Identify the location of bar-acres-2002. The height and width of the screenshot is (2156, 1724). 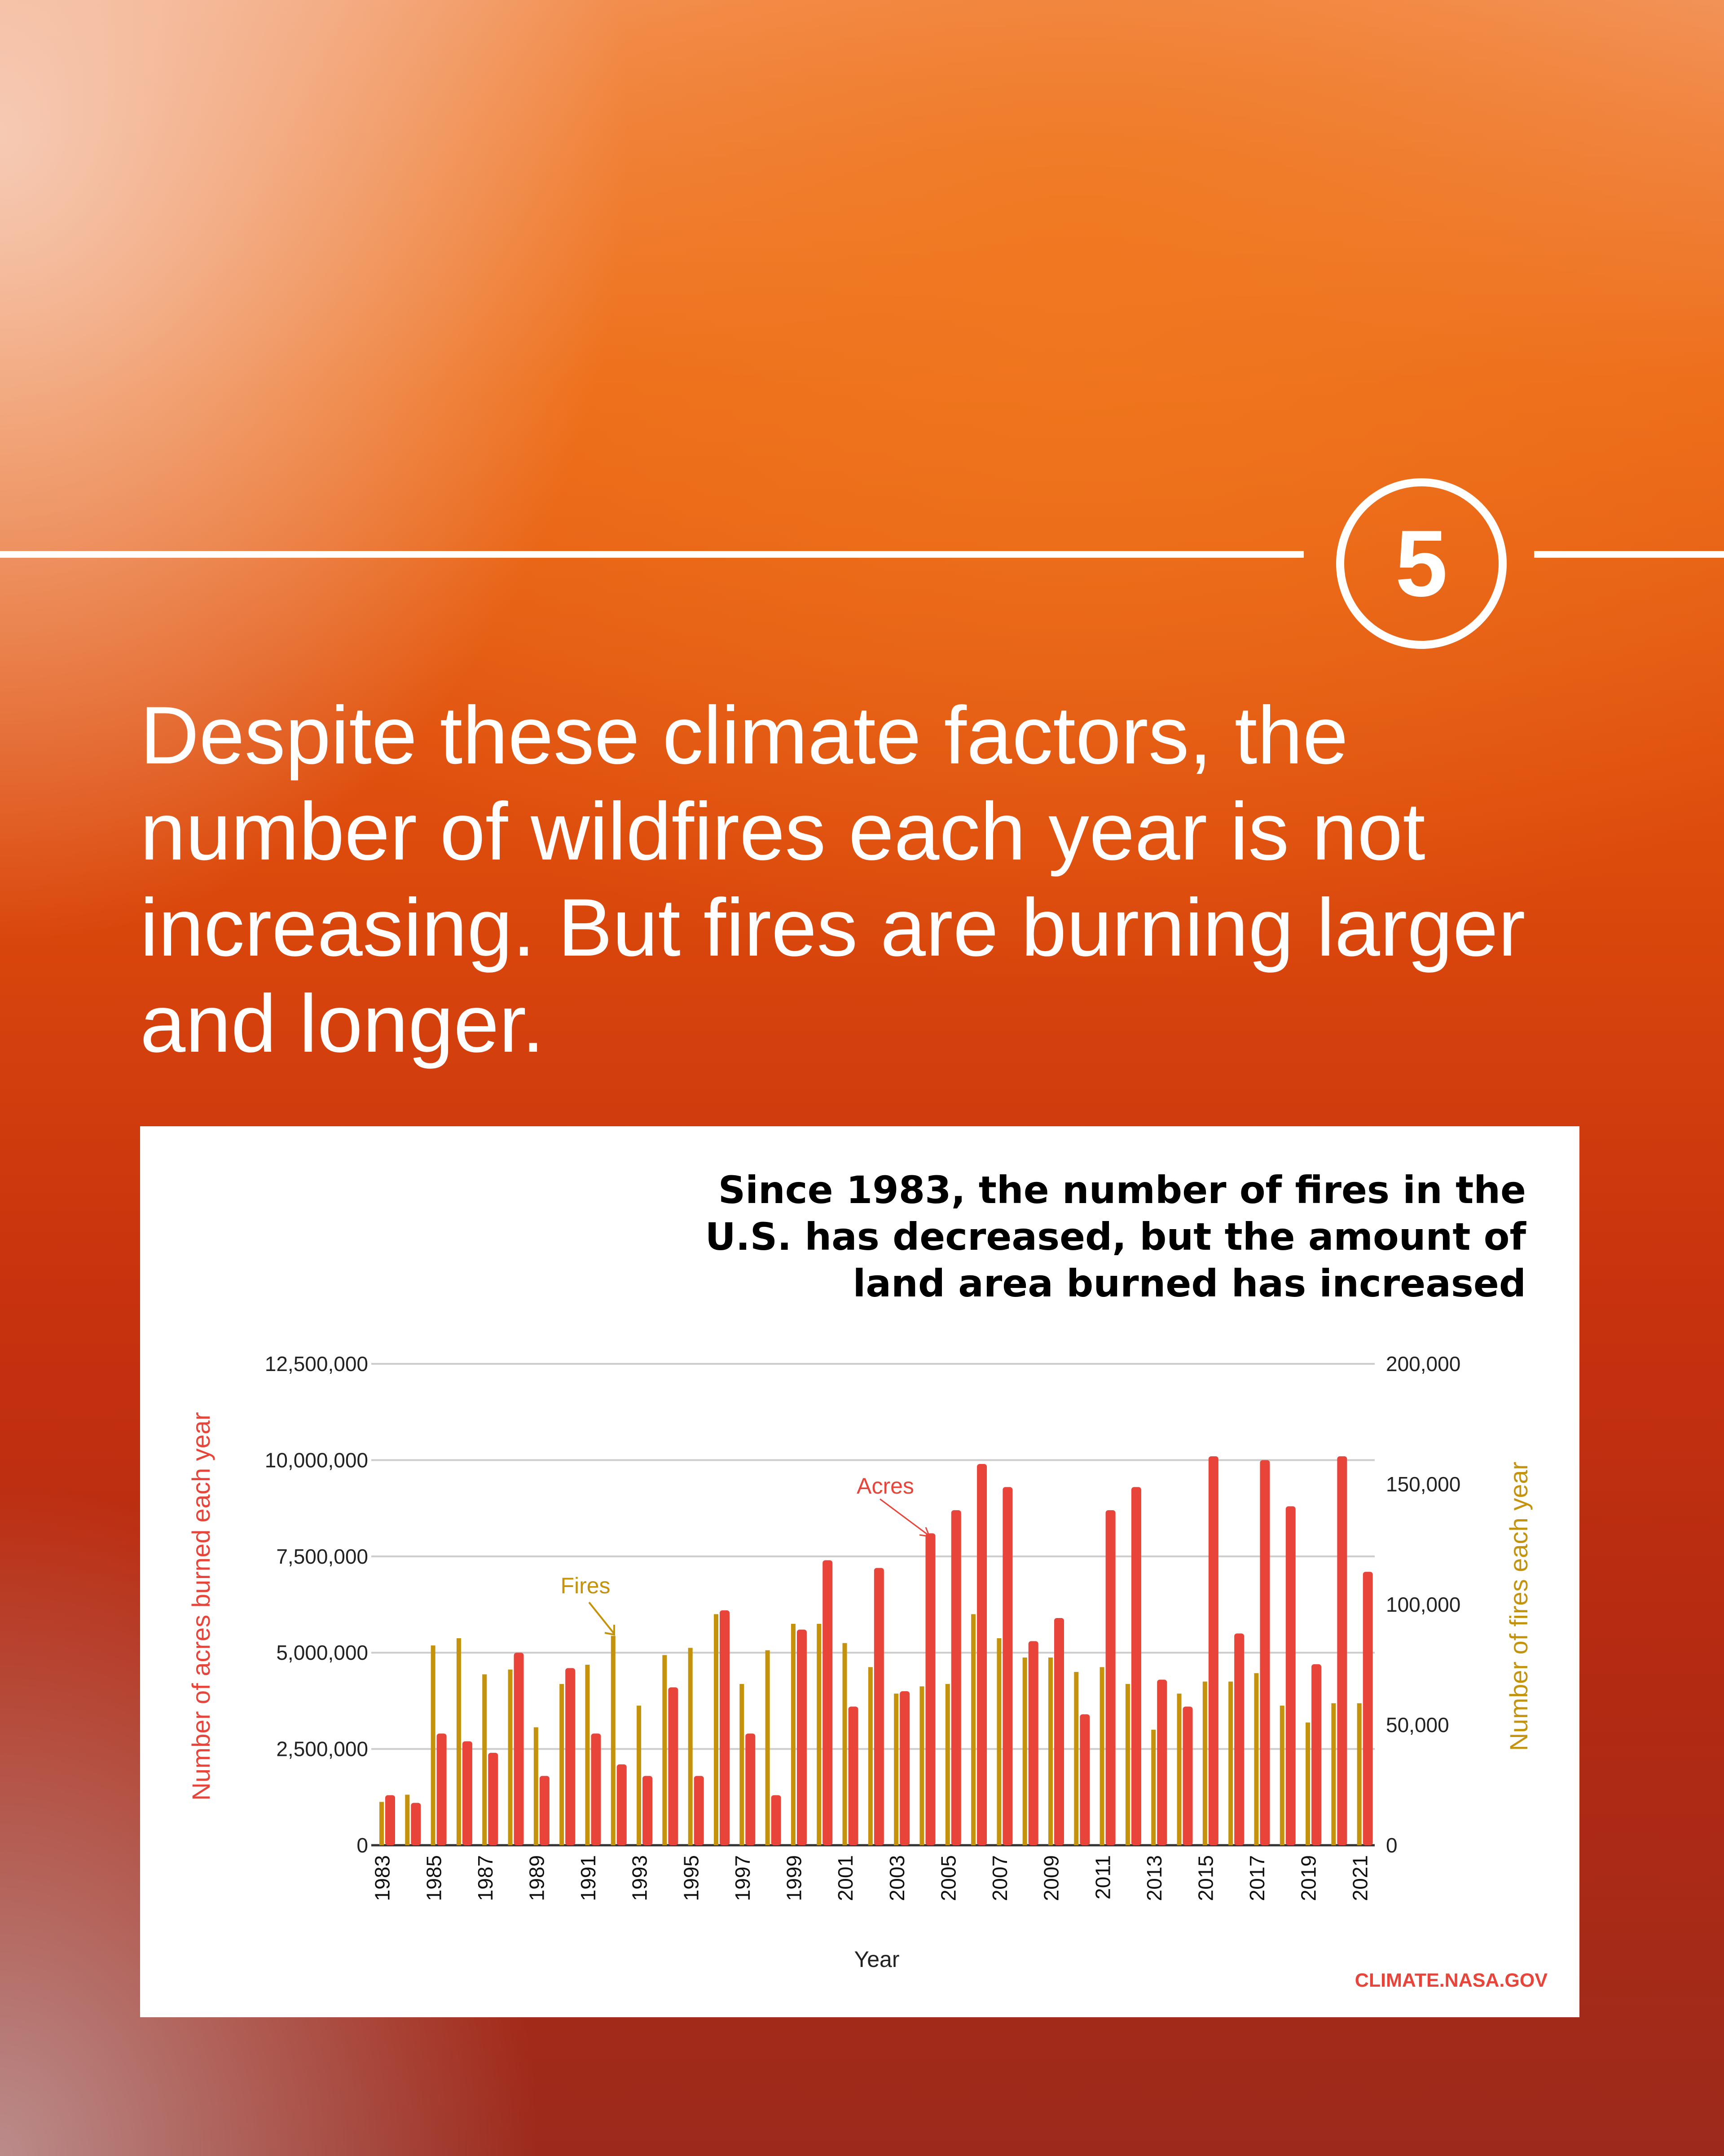
(879, 1706).